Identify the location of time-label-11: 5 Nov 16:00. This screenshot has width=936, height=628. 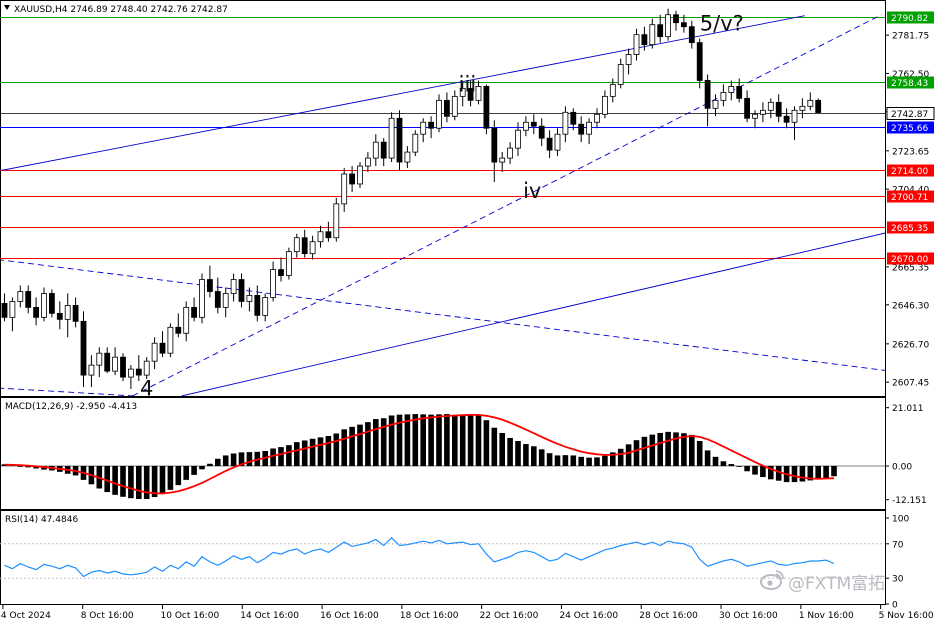
(906, 616).